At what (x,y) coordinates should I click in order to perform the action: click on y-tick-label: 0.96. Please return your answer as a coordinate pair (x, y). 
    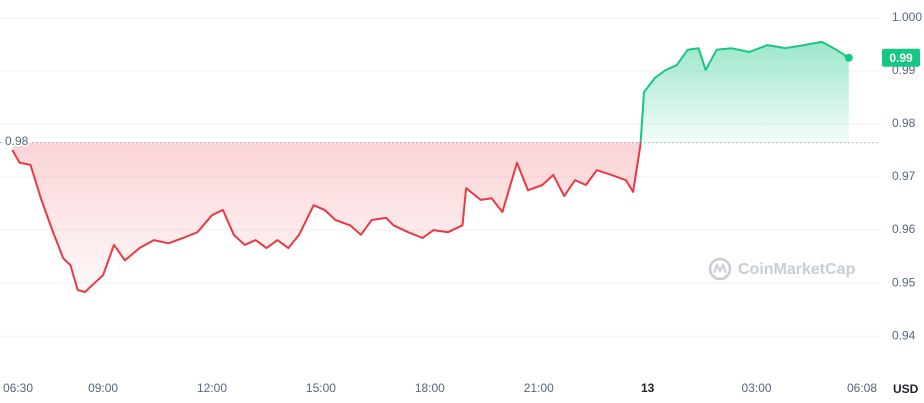
    Looking at the image, I should click on (904, 229).